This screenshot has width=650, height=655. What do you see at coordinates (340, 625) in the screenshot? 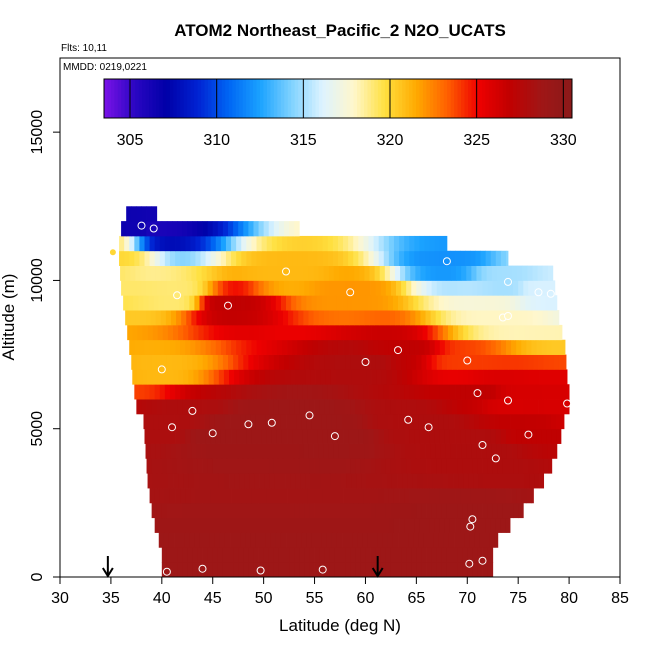
I see `x-axis-label: Latitude (deg N)` at bounding box center [340, 625].